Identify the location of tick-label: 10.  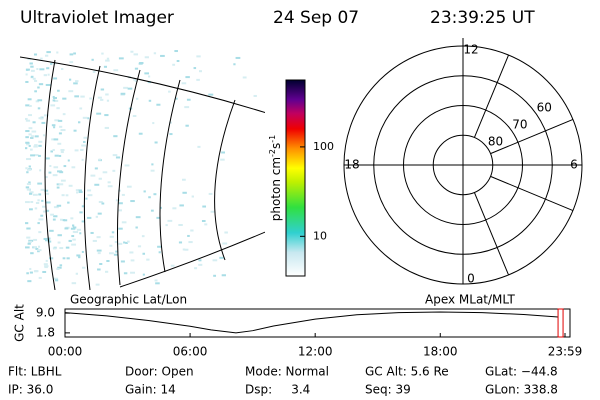
(320, 235).